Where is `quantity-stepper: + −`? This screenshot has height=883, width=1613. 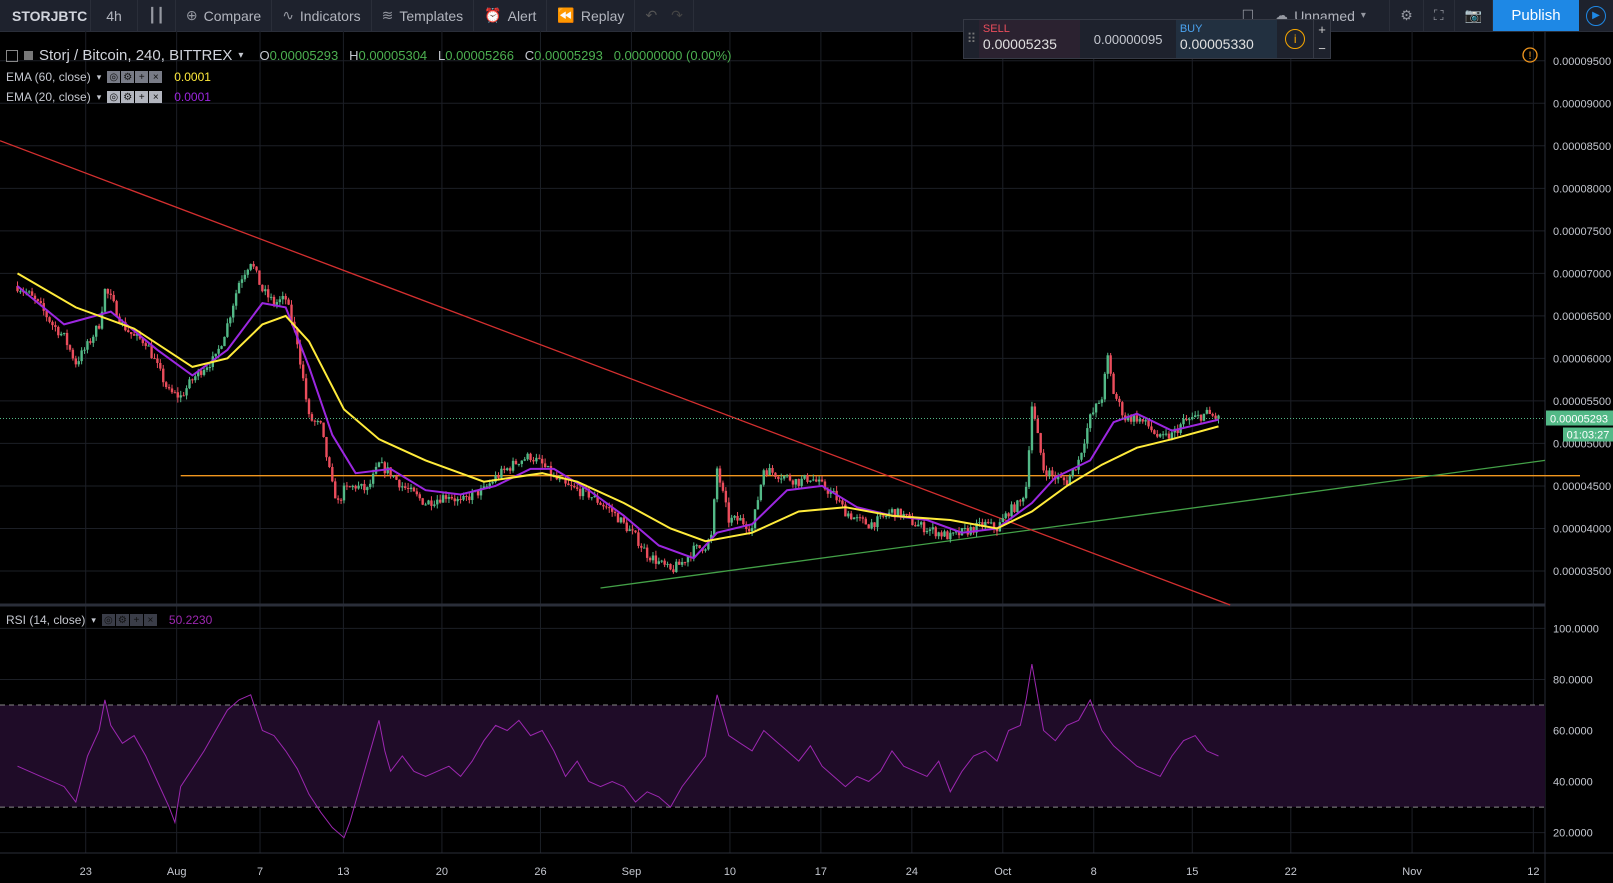 quantity-stepper: + − is located at coordinates (1321, 39).